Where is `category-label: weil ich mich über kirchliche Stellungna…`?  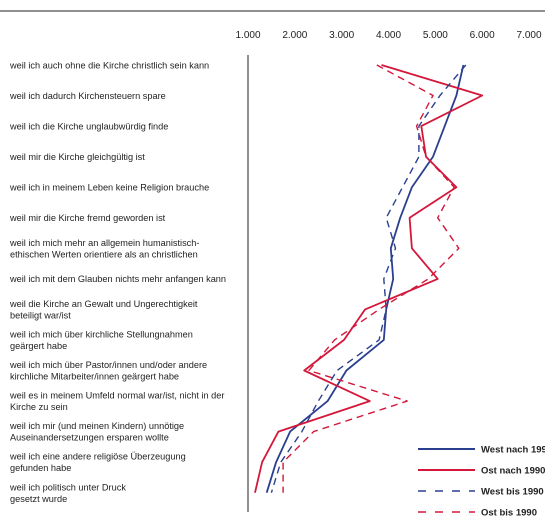
category-label: weil ich mich über kirchliche Stellungna… is located at coordinates (101, 335).